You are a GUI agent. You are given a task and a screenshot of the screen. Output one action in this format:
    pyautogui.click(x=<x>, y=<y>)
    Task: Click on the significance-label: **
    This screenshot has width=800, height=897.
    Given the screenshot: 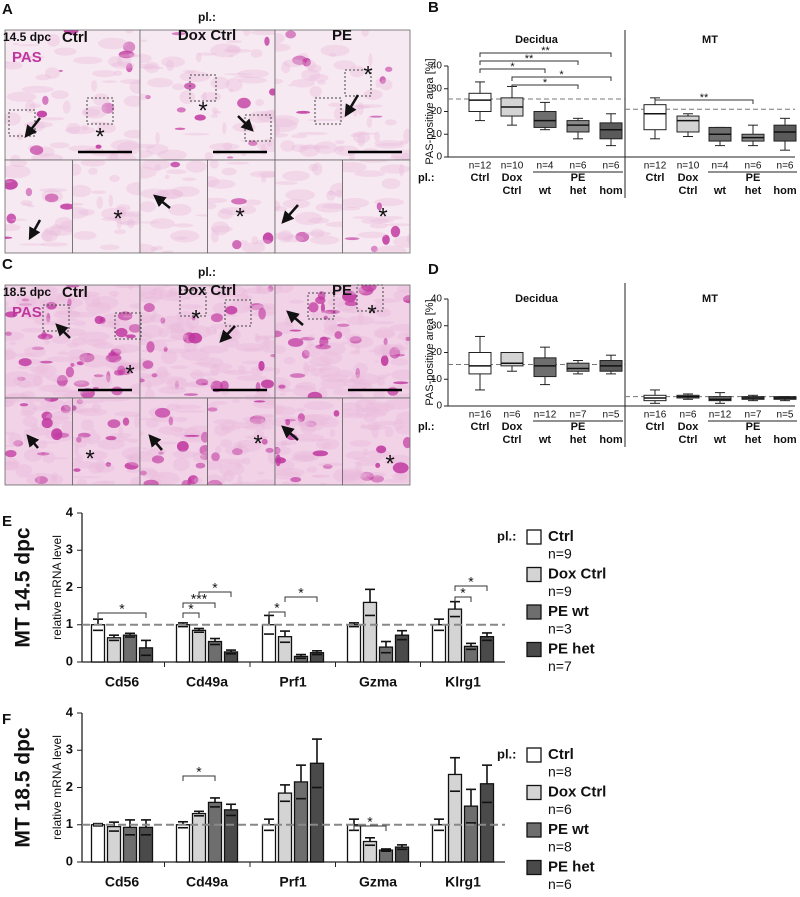 What is the action you would take?
    pyautogui.click(x=545, y=51)
    